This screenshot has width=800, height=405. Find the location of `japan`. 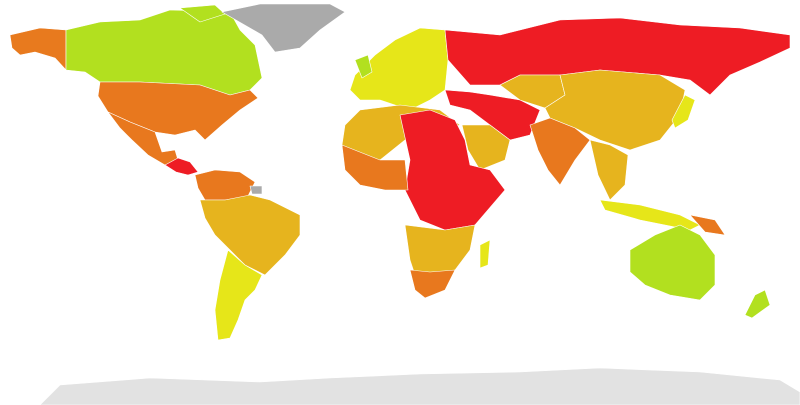

japan is located at coordinates (683, 111).